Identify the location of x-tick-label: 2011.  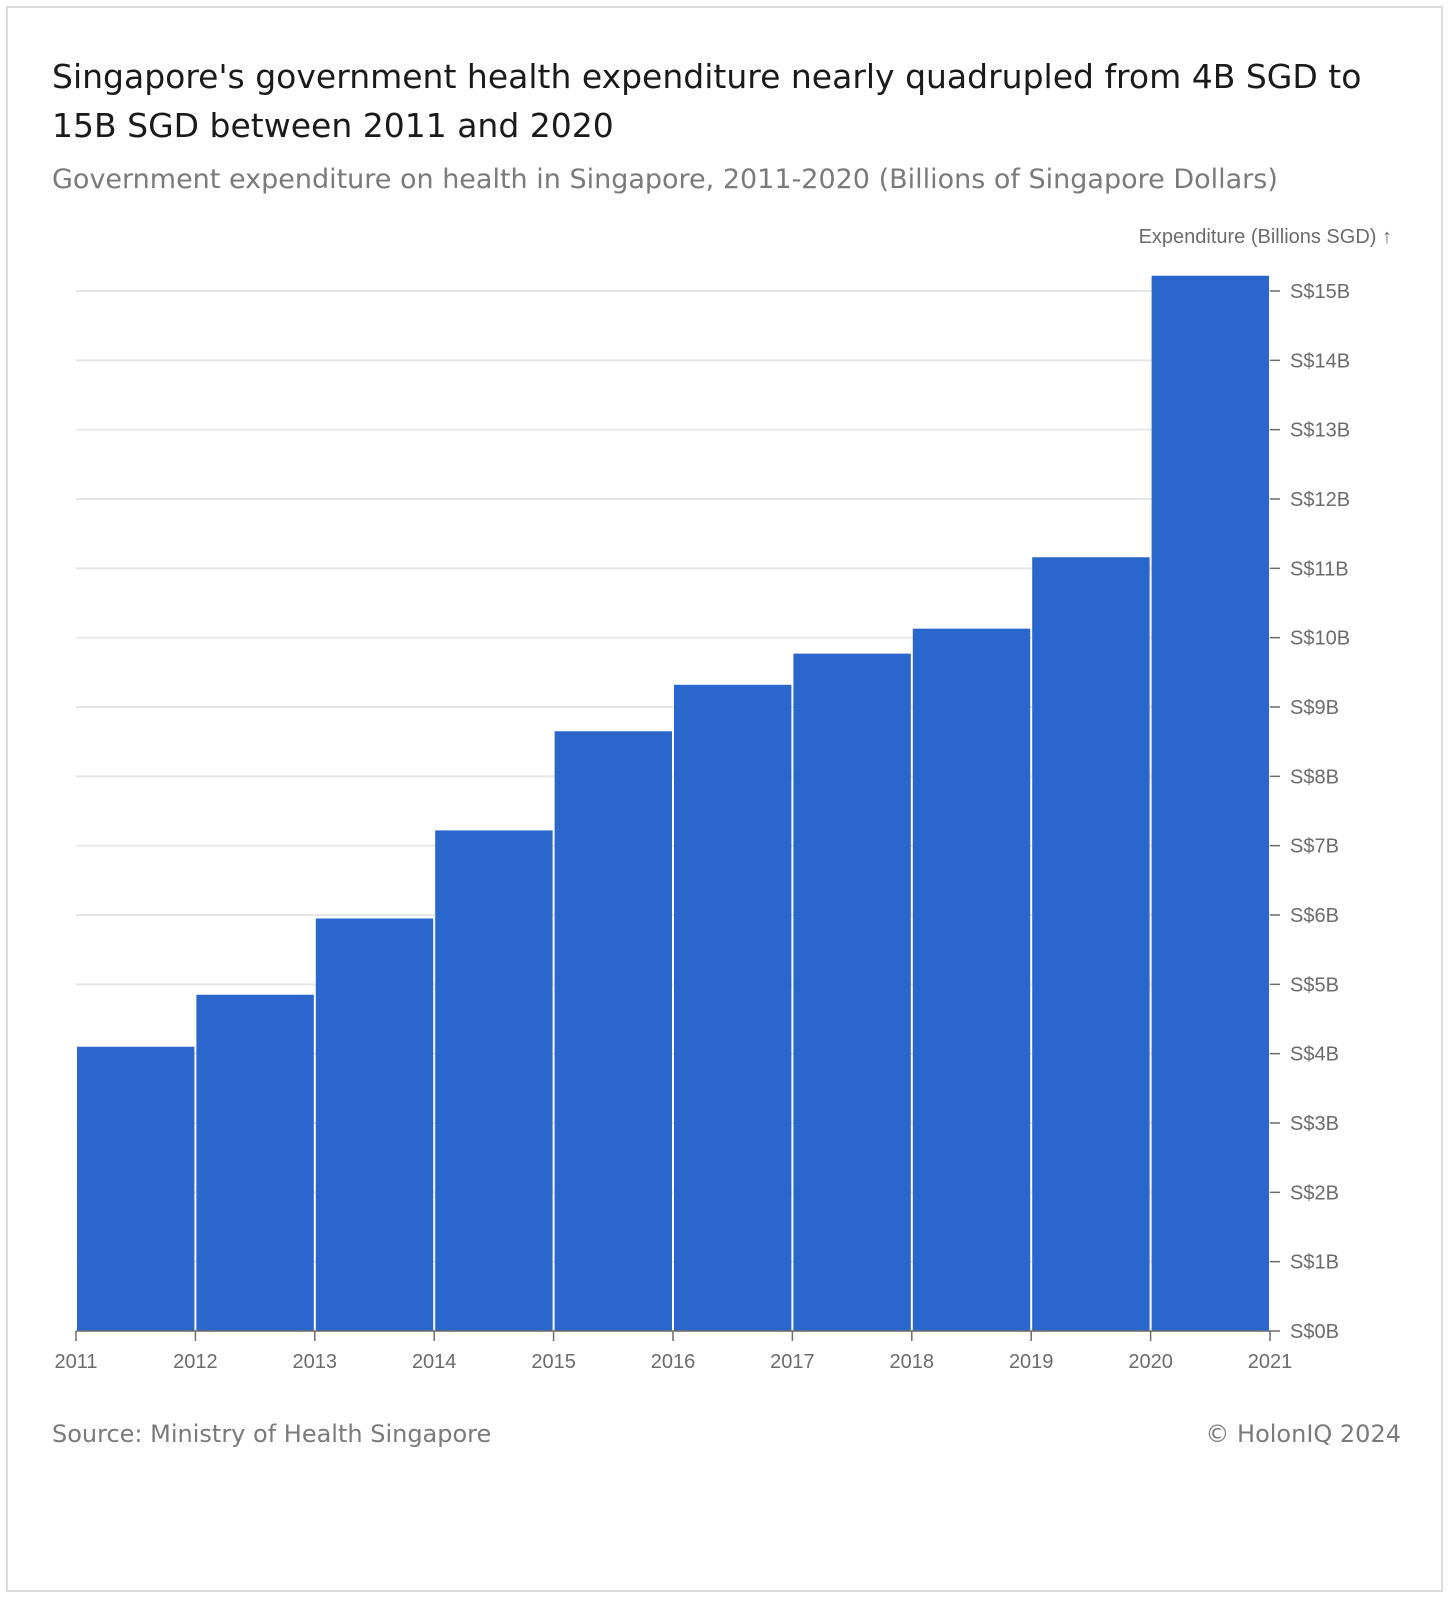
(75, 1362).